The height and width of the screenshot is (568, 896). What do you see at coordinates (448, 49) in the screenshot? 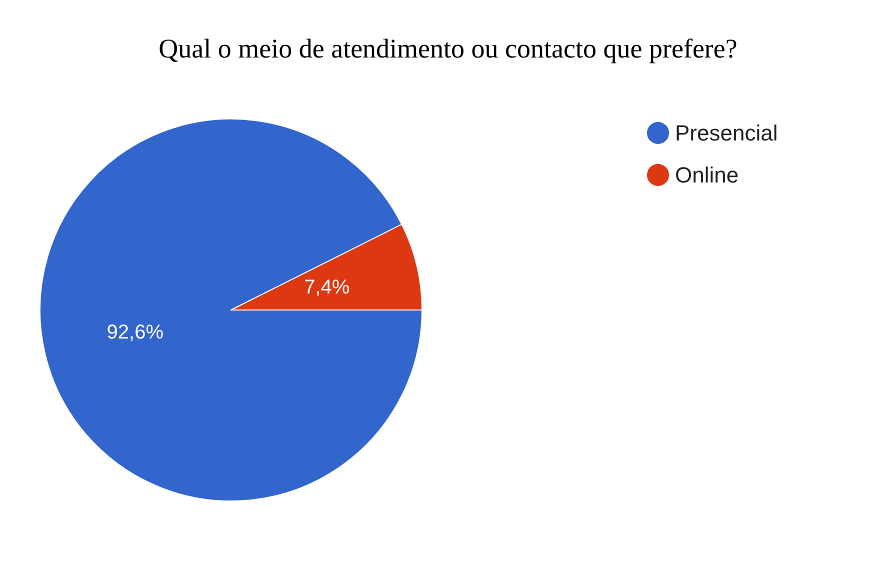
I see `chart-title: Qual o meio de atendimento ou contacto que prefere?` at bounding box center [448, 49].